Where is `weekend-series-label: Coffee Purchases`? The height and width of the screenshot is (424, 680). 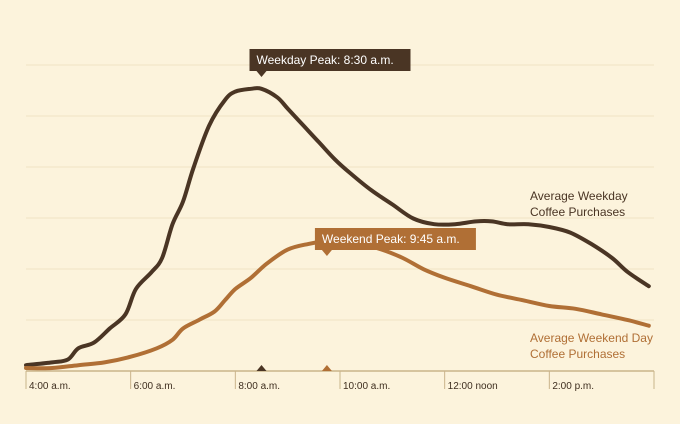
weekend-series-label: Coffee Purchases is located at coordinates (577, 354).